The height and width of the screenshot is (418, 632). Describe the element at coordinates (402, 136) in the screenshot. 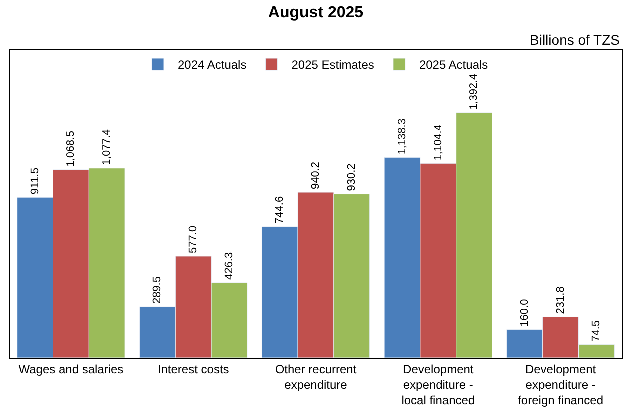

I see `data-label: 1,138.3` at that location.